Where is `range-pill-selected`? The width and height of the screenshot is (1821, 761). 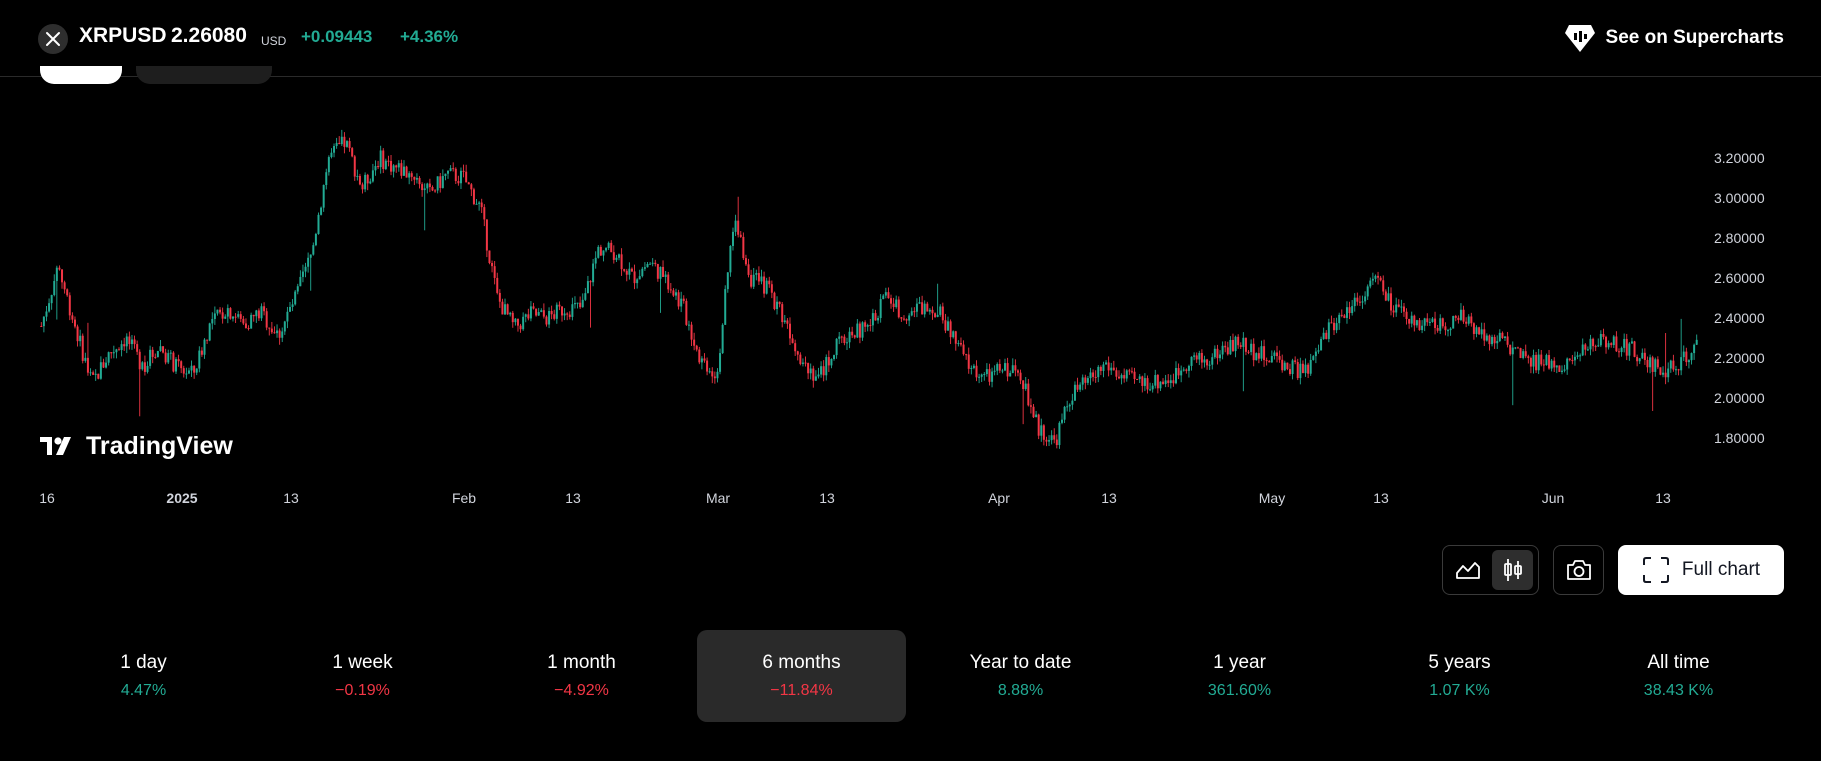
range-pill-selected is located at coordinates (81, 75).